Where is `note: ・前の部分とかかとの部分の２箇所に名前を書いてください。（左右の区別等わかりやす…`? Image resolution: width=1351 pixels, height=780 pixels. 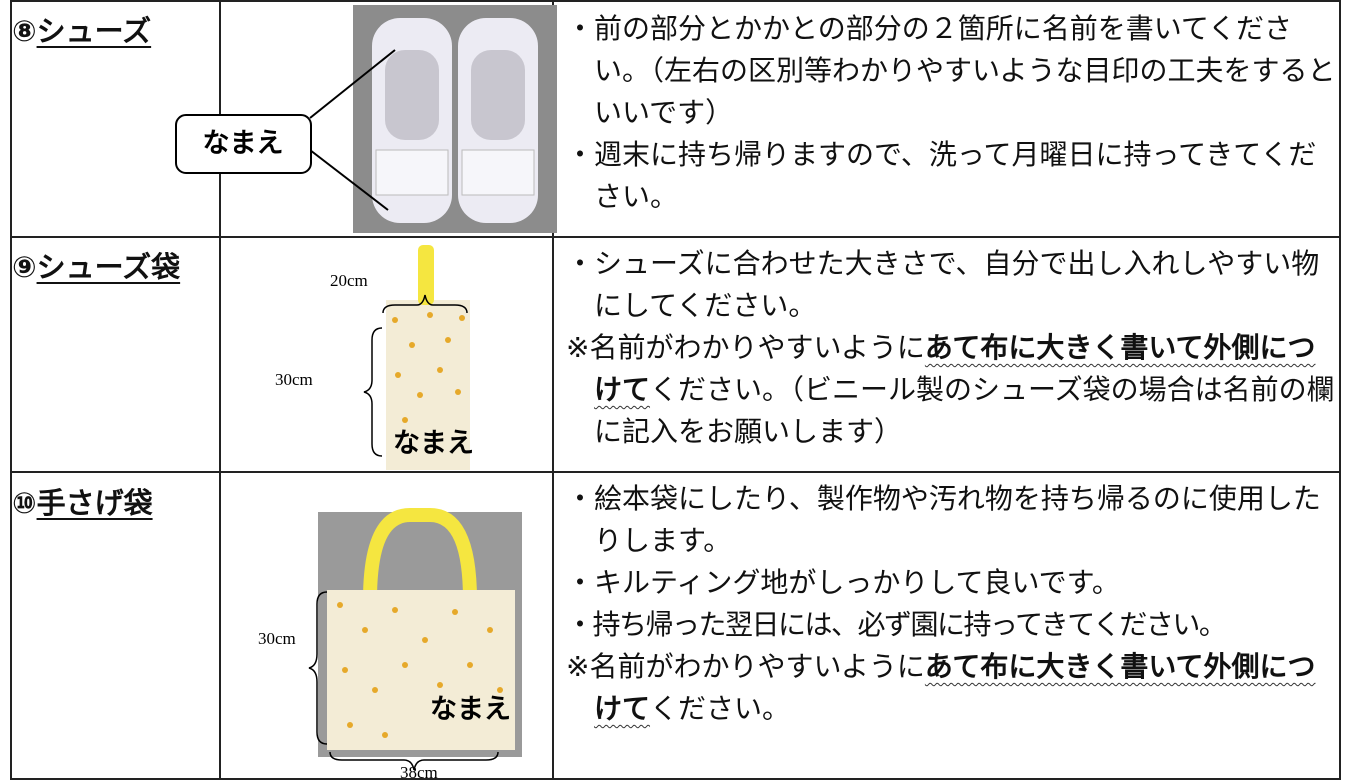 note: ・前の部分とかかとの部分の２箇所に名前を書いてください。（左右の区別等わかりやす… is located at coordinates (951, 71).